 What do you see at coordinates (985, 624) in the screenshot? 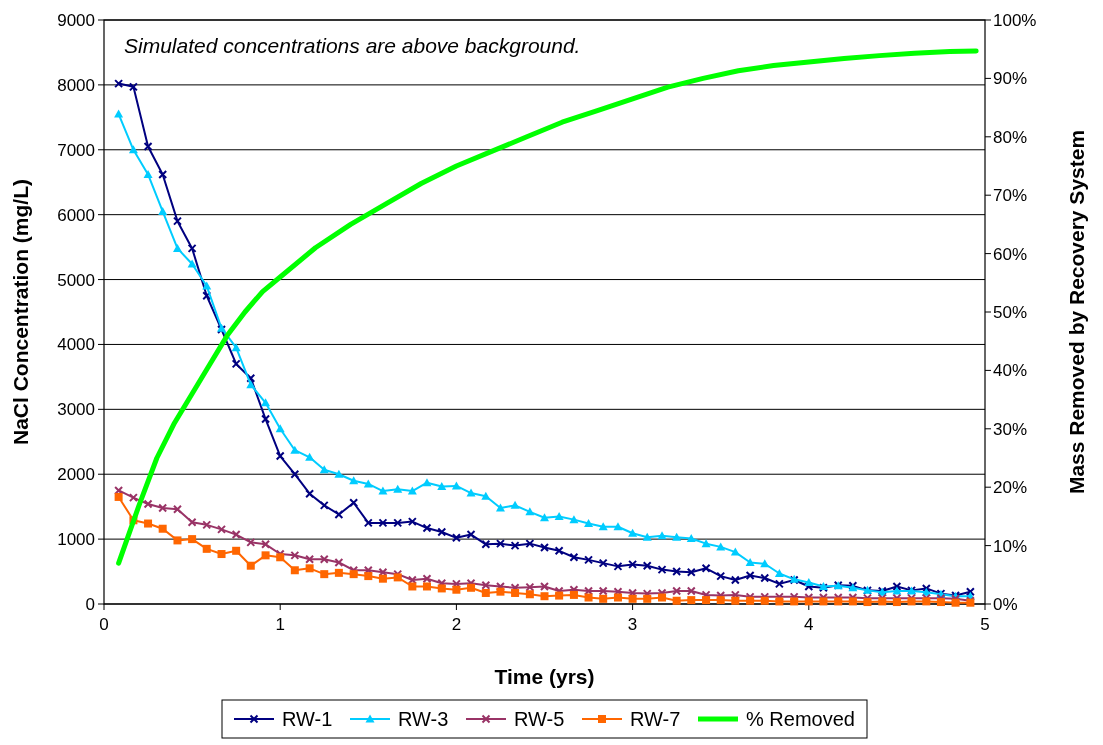
I see `x-tick-label: 5` at bounding box center [985, 624].